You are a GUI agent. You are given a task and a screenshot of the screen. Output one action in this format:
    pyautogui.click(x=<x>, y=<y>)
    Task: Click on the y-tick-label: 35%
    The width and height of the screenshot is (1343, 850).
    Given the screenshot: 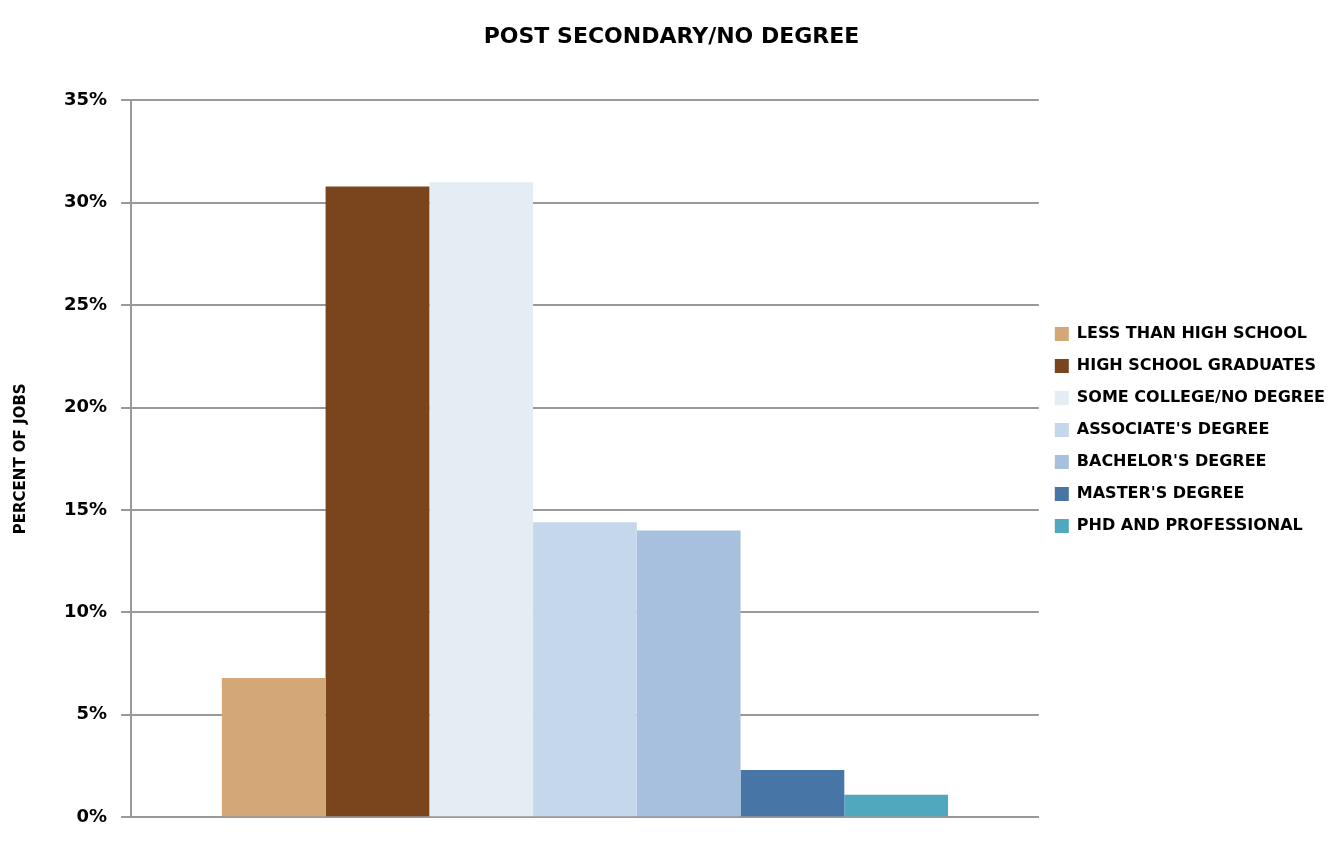 What is the action you would take?
    pyautogui.click(x=85, y=99)
    